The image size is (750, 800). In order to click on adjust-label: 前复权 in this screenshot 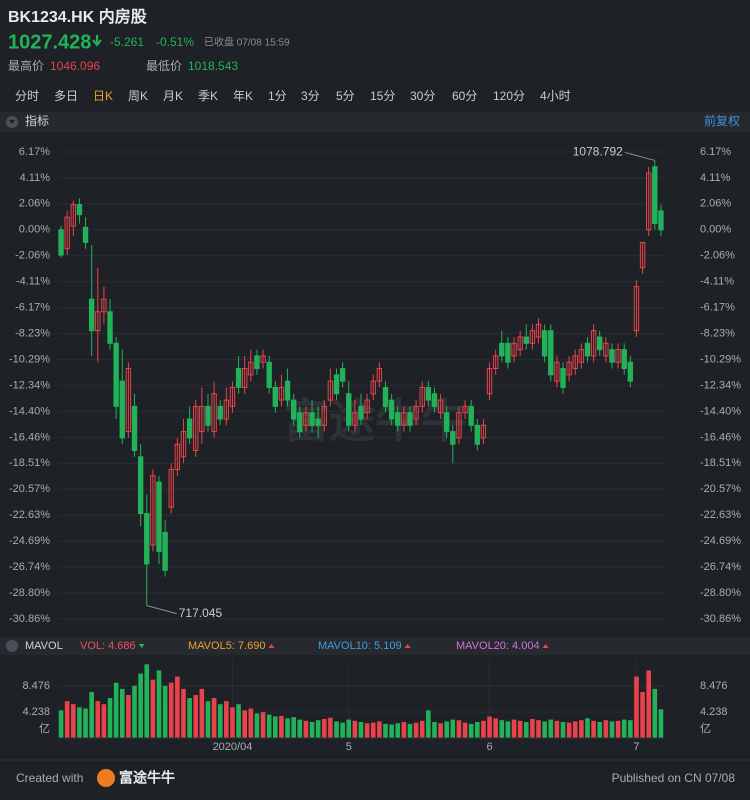, I will do `click(722, 120)`.